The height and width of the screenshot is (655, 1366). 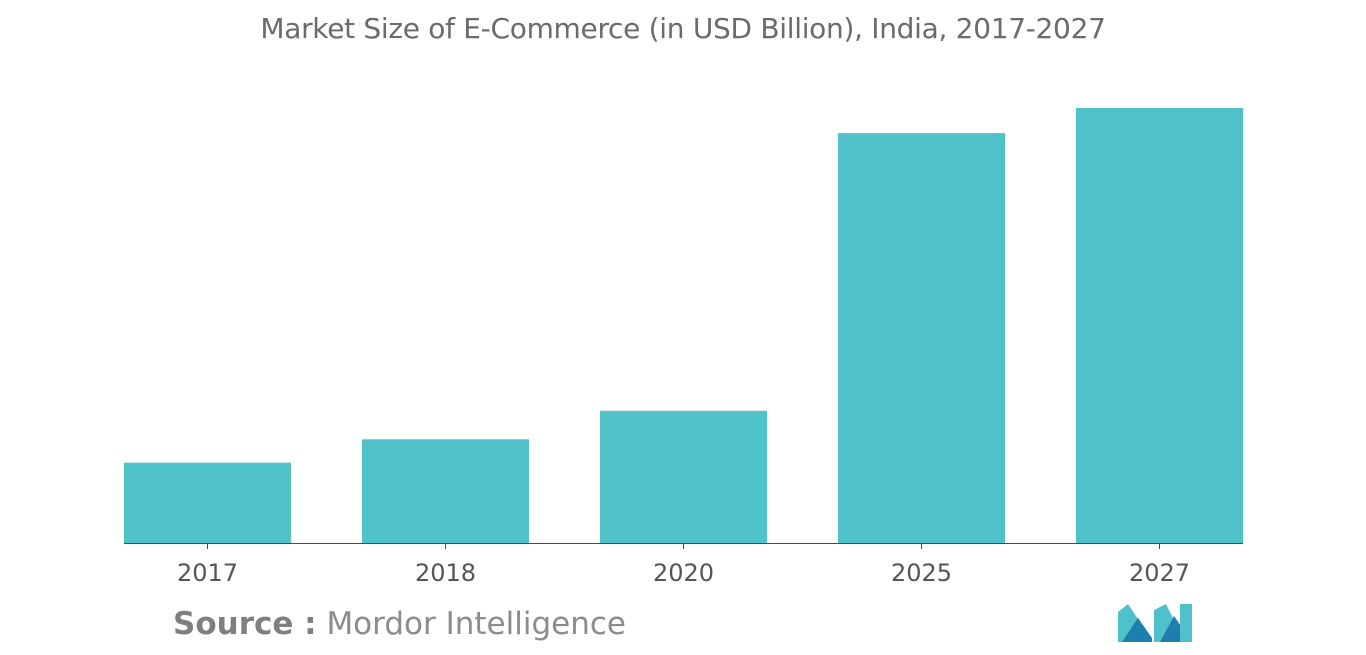 What do you see at coordinates (207, 502) in the screenshot?
I see `bar-2017` at bounding box center [207, 502].